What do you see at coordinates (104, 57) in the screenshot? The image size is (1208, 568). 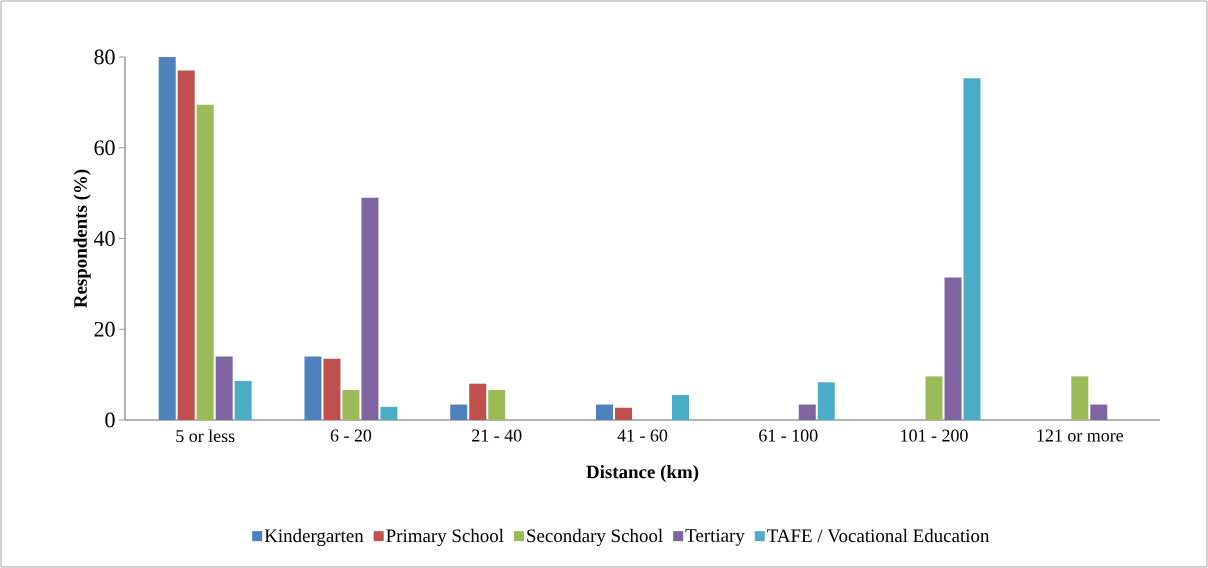 I see `y-tick-label: 80` at bounding box center [104, 57].